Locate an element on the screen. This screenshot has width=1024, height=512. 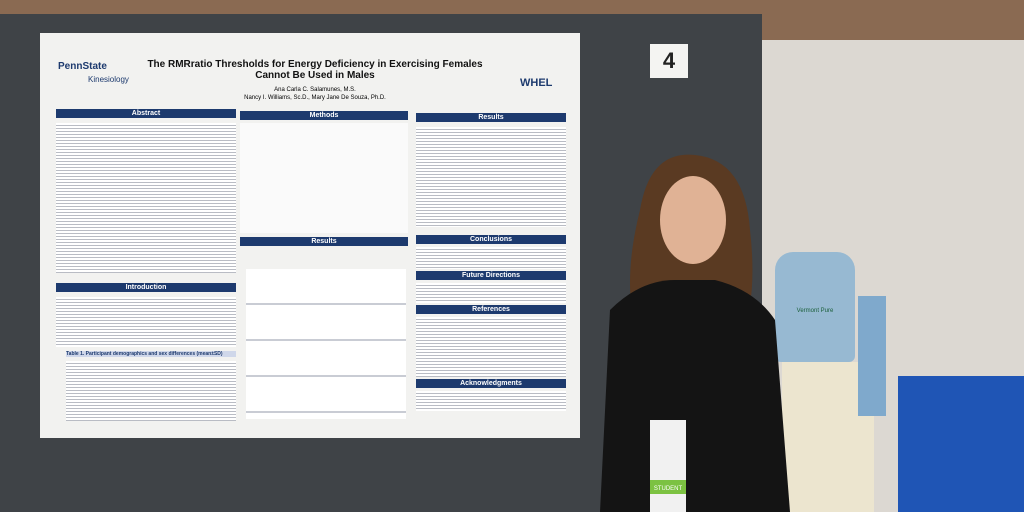
table is located at coordinates (151, 391).